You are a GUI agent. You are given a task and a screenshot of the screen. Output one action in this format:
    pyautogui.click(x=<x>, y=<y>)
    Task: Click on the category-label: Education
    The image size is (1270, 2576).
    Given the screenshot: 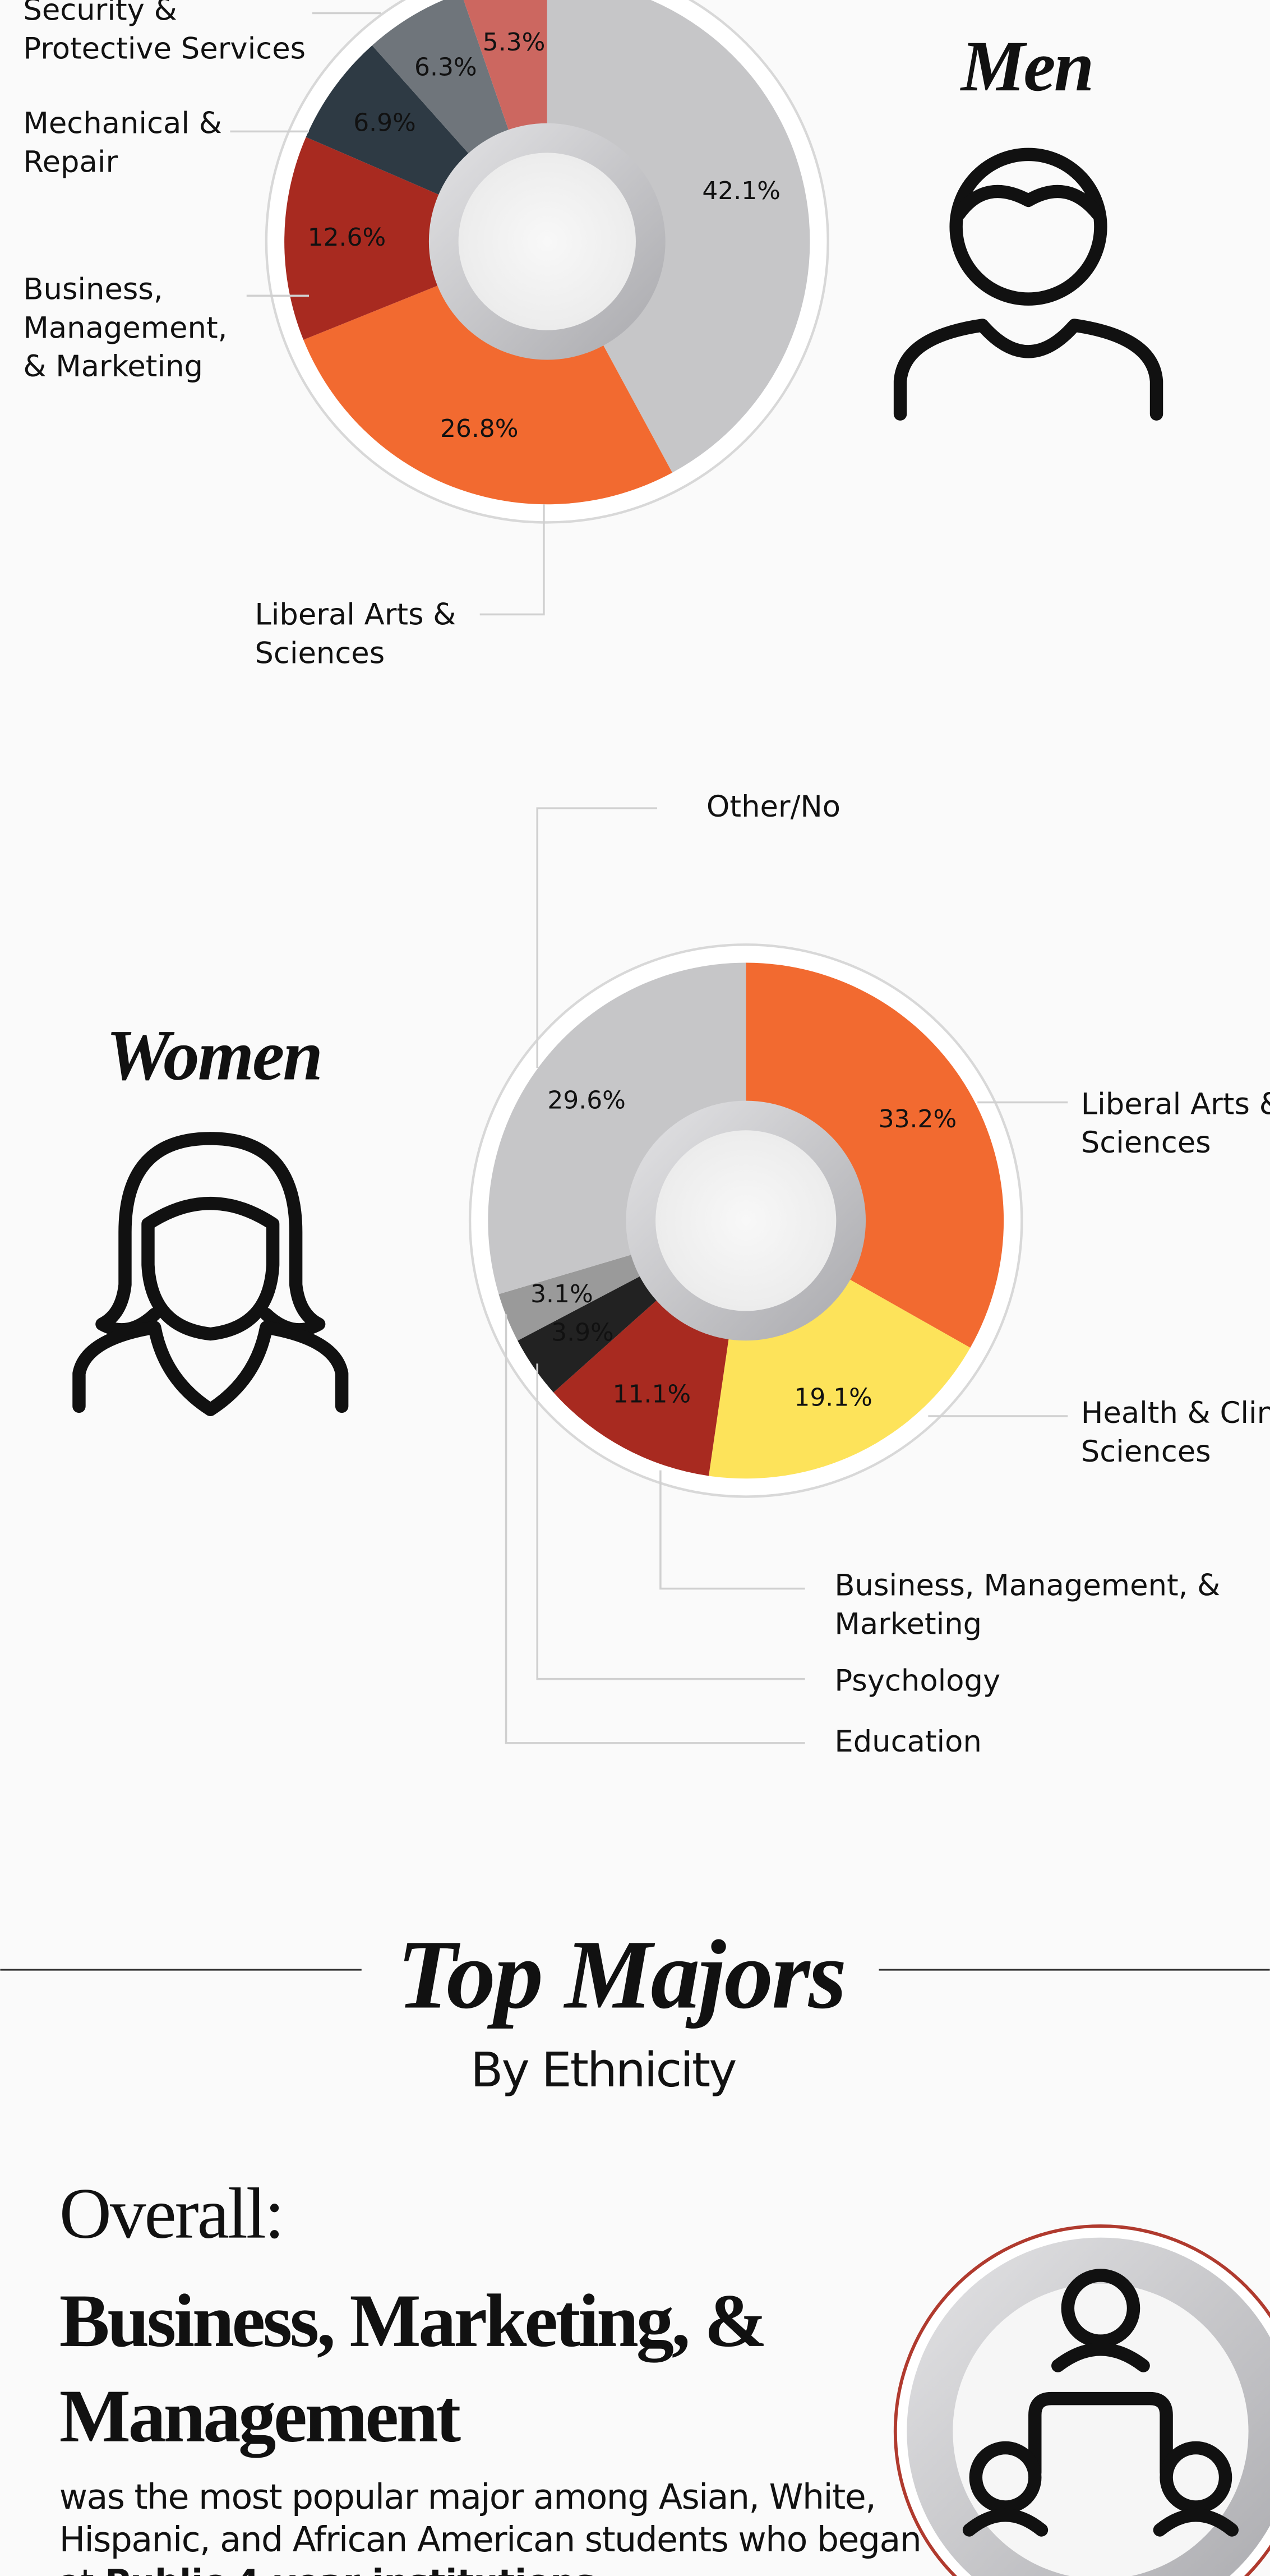 What is the action you would take?
    pyautogui.click(x=907, y=1742)
    